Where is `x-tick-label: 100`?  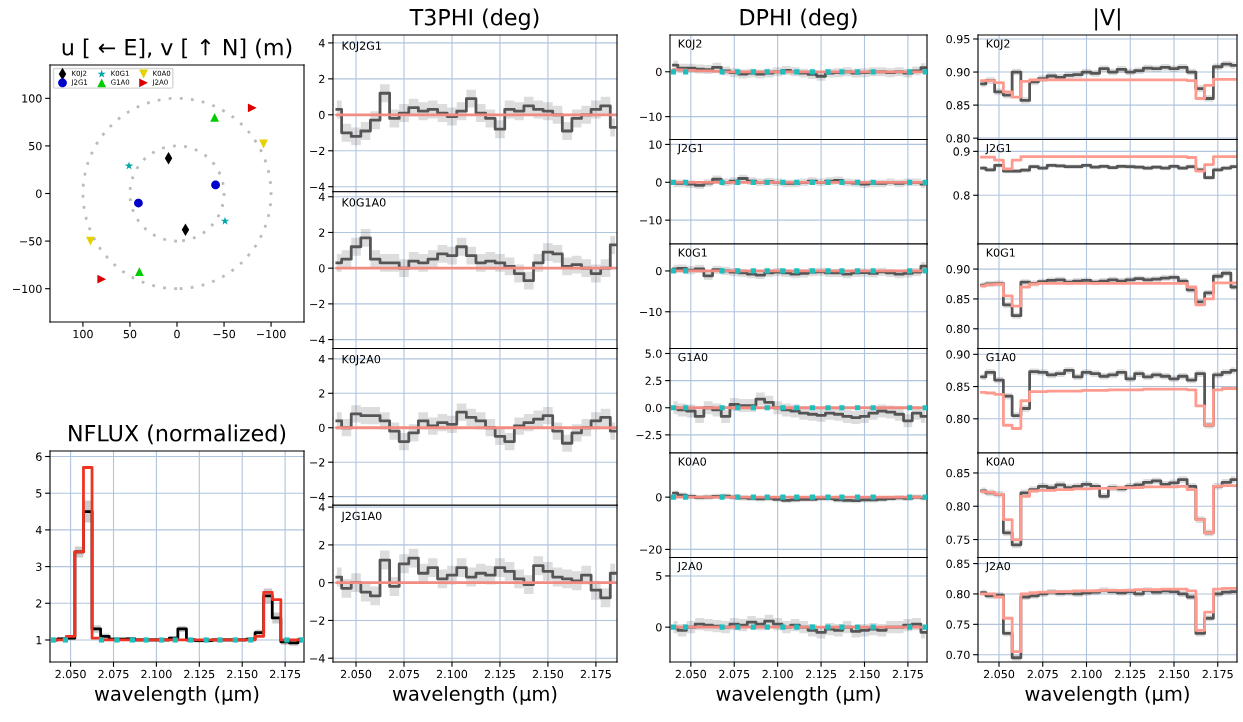
x-tick-label: 100 is located at coordinates (83, 334).